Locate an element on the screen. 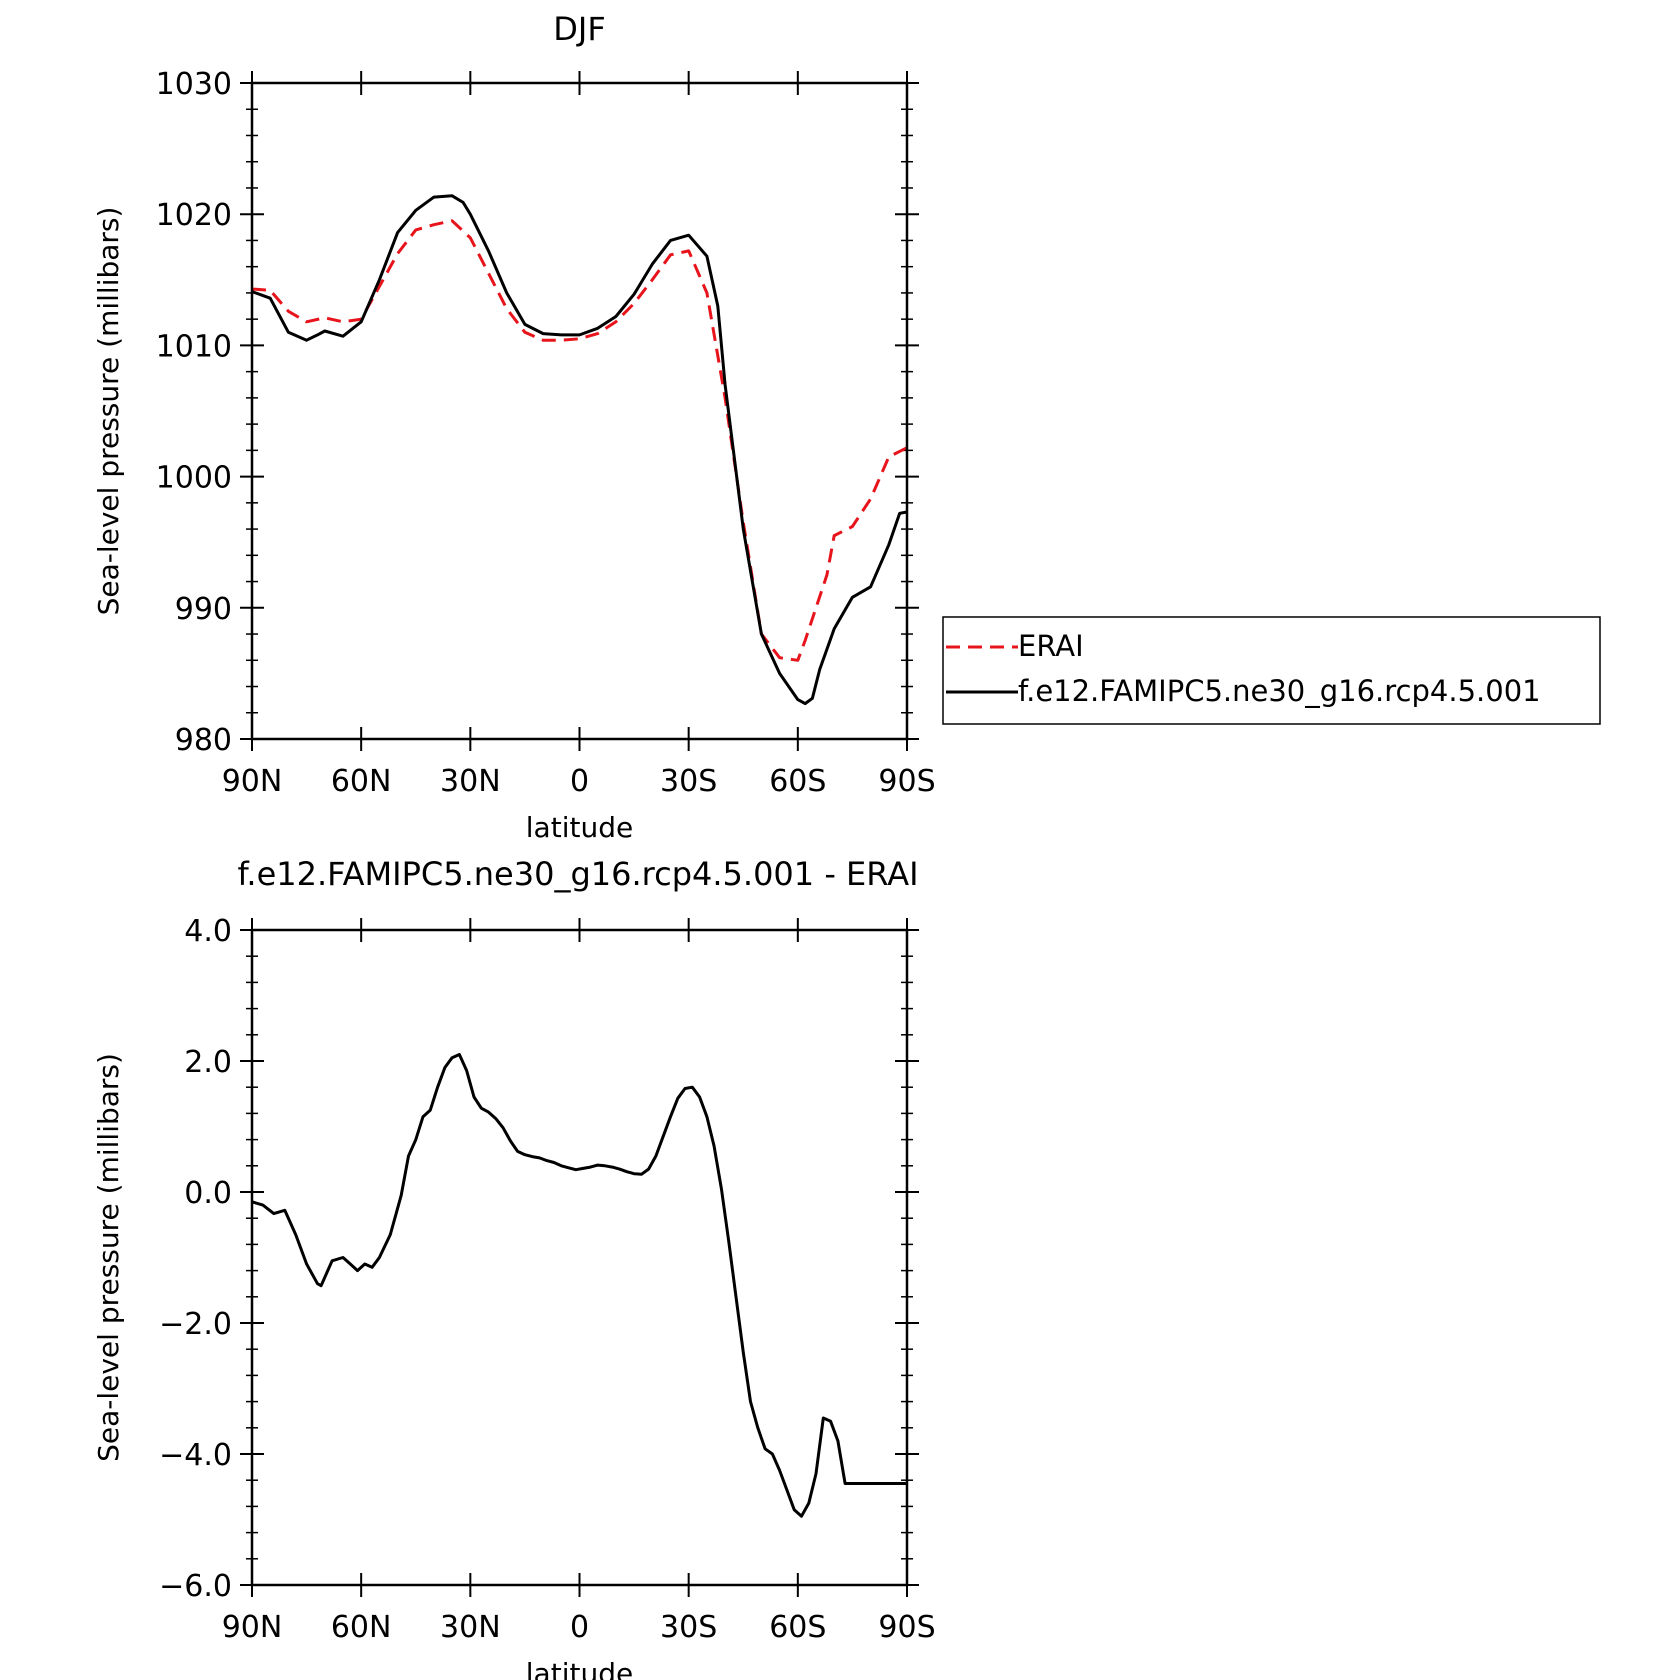 The height and width of the screenshot is (1680, 1680). y-tick-label: −2.0 is located at coordinates (195, 1324).